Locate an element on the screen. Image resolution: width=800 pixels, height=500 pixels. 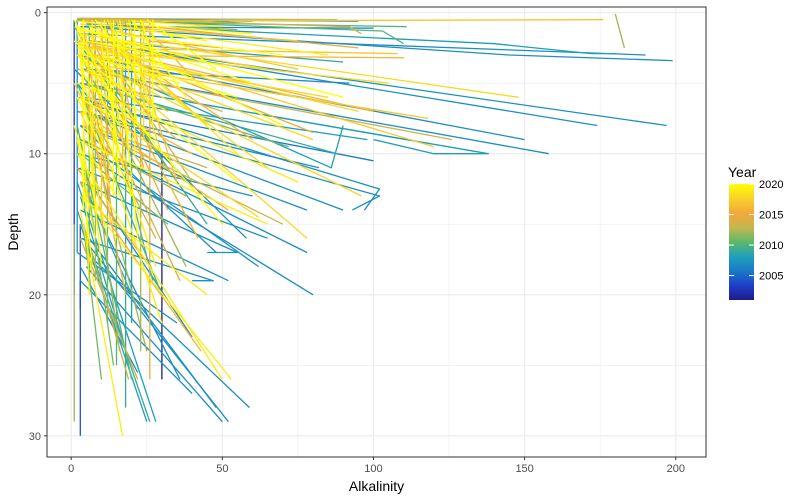
legend: Year 2005 2010 2015 2020 is located at coordinates (755, 232).